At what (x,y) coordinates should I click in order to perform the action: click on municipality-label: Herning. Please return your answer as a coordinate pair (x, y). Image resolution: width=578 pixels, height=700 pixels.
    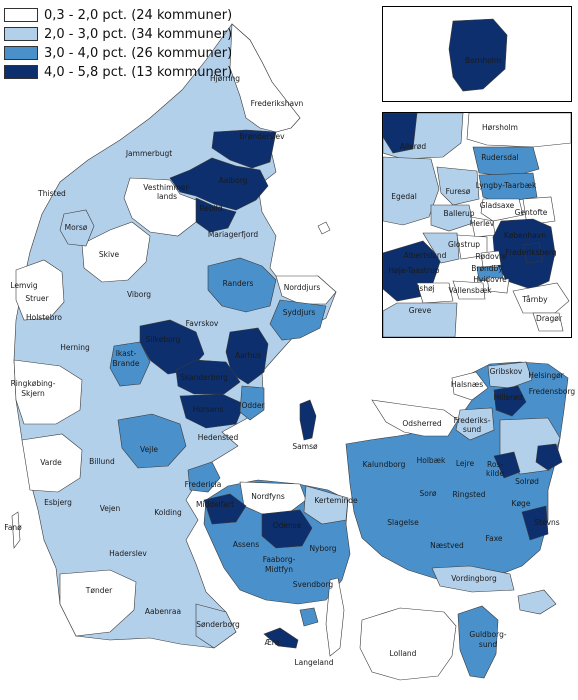
    Looking at the image, I should click on (75, 347).